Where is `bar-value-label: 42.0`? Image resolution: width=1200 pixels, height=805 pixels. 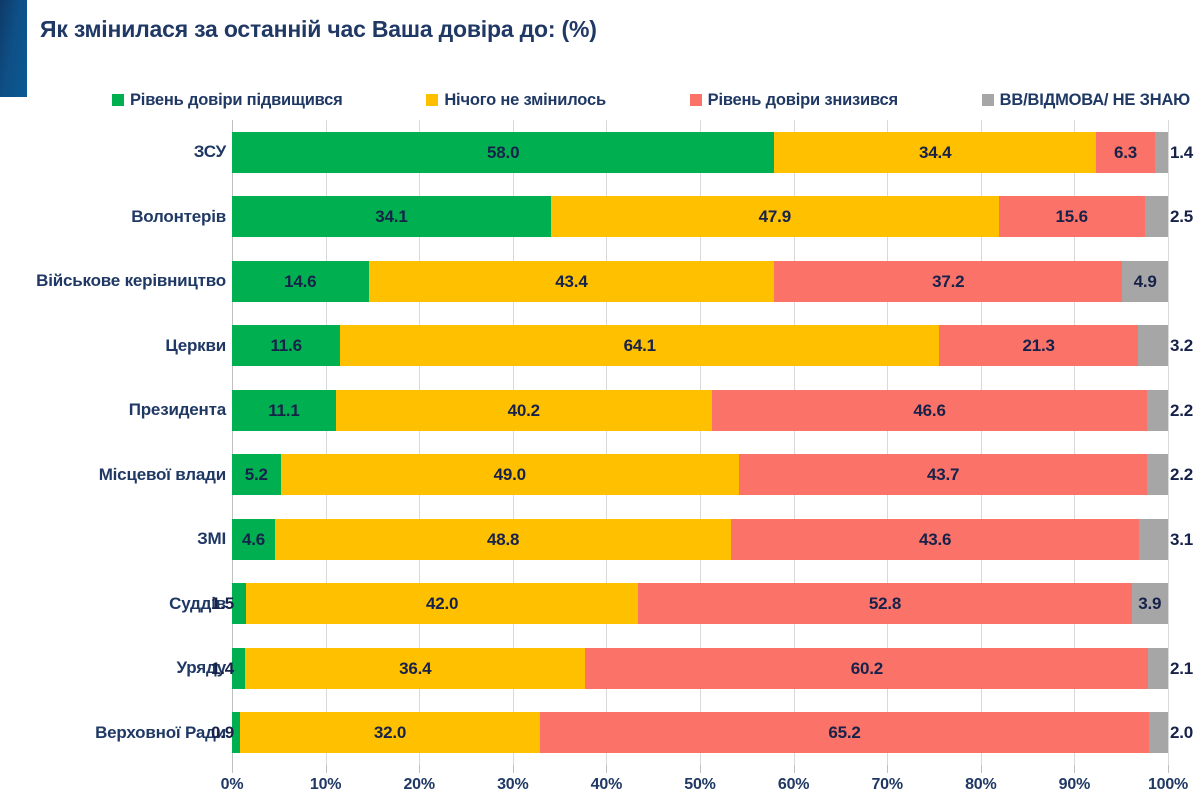
bar-value-label: 42.0 is located at coordinates (442, 604).